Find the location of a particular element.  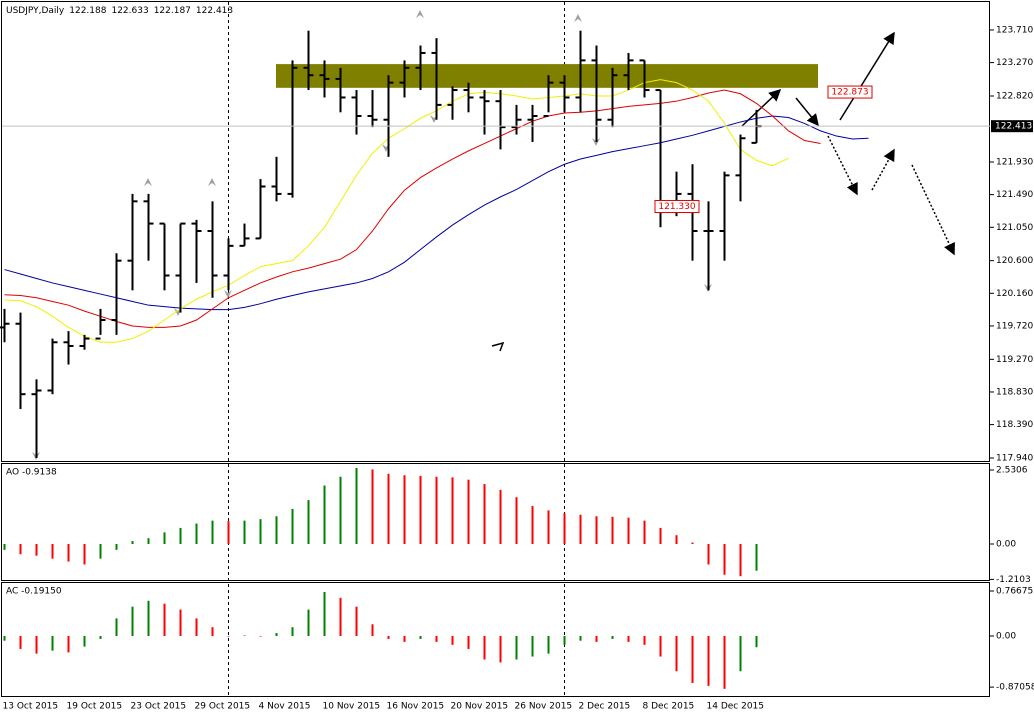

y-tick-label: 119.270 is located at coordinates (1014, 360).